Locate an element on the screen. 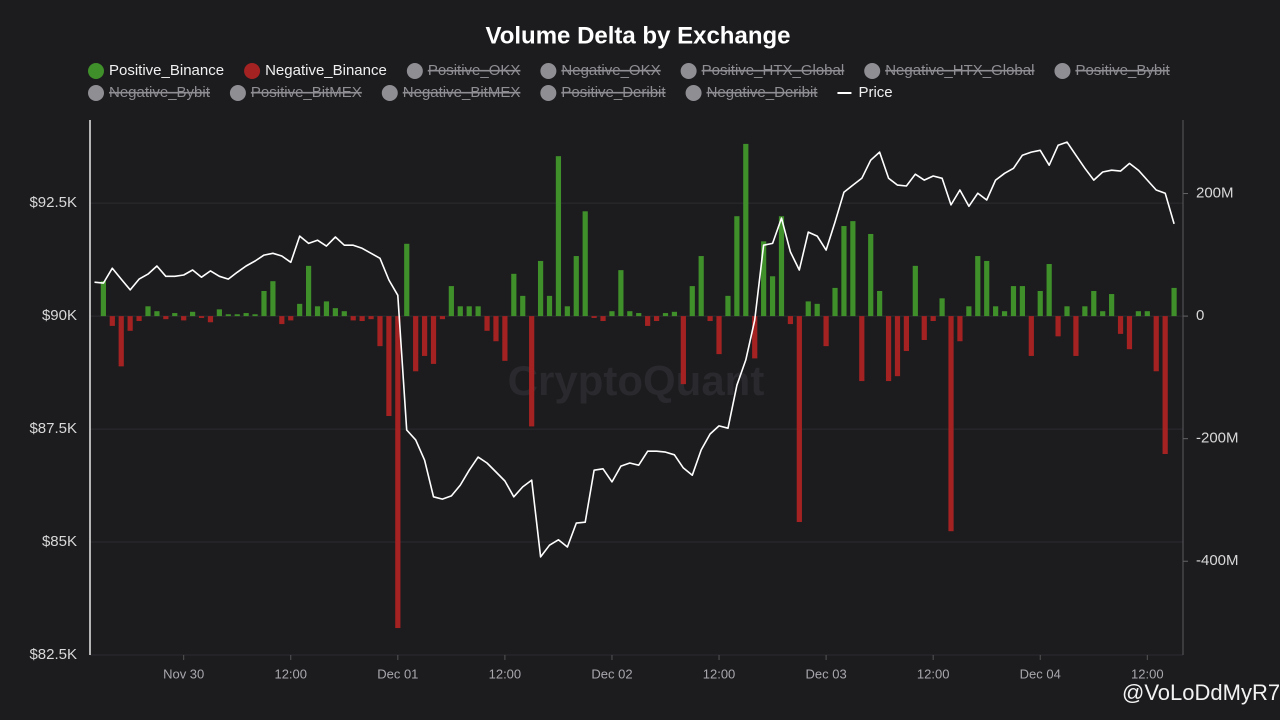  y-tick-label: $85K is located at coordinates (59, 541).